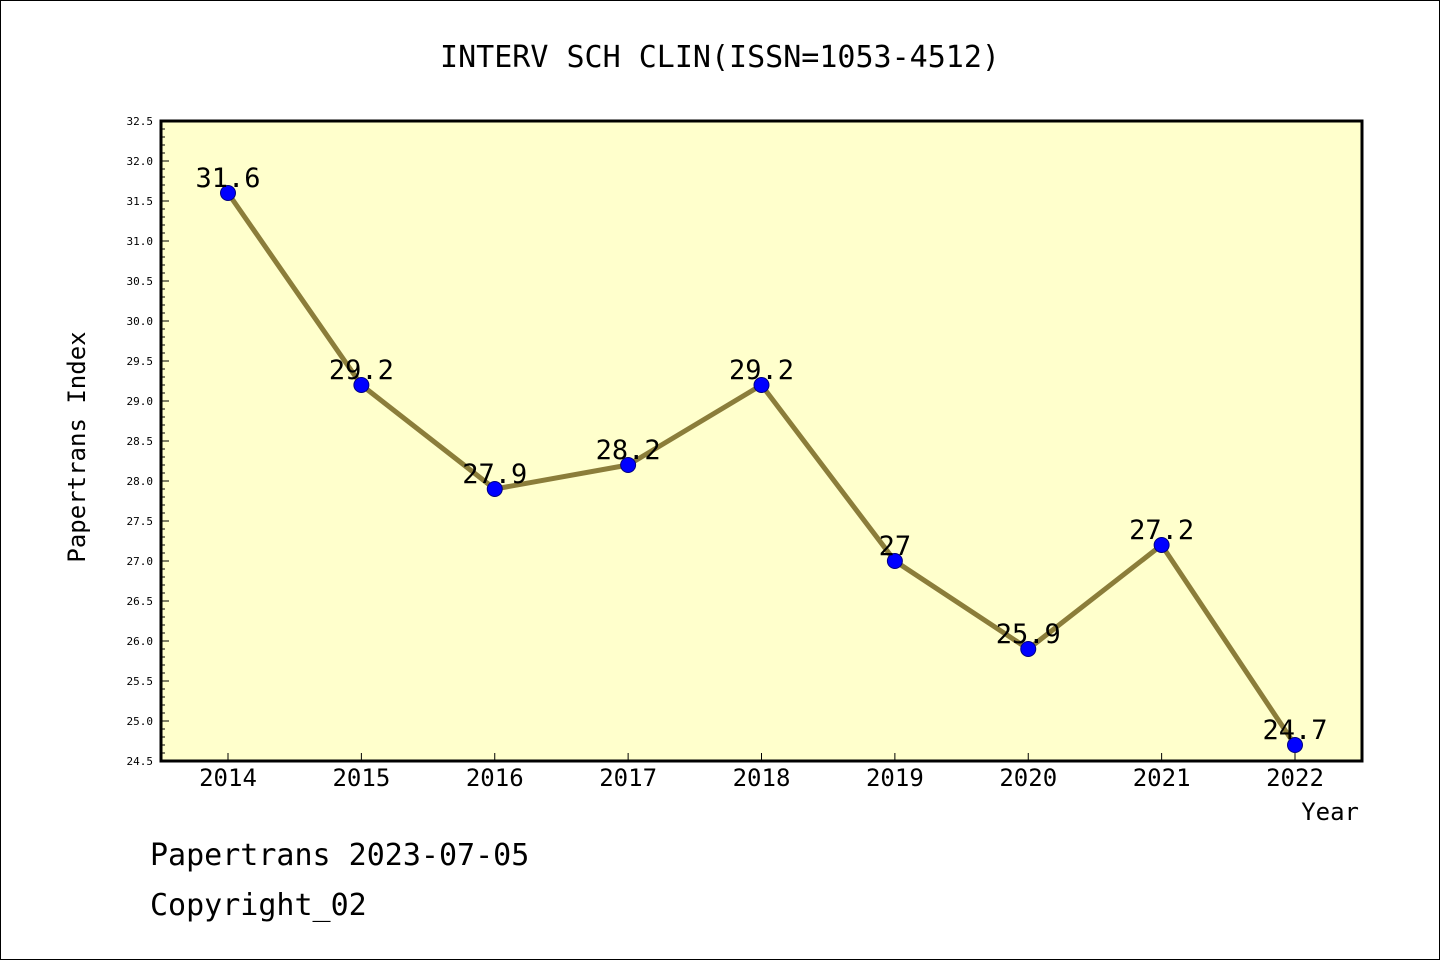 This screenshot has height=964, width=1440. I want to click on y-tick-label: 24.5, so click(140, 761).